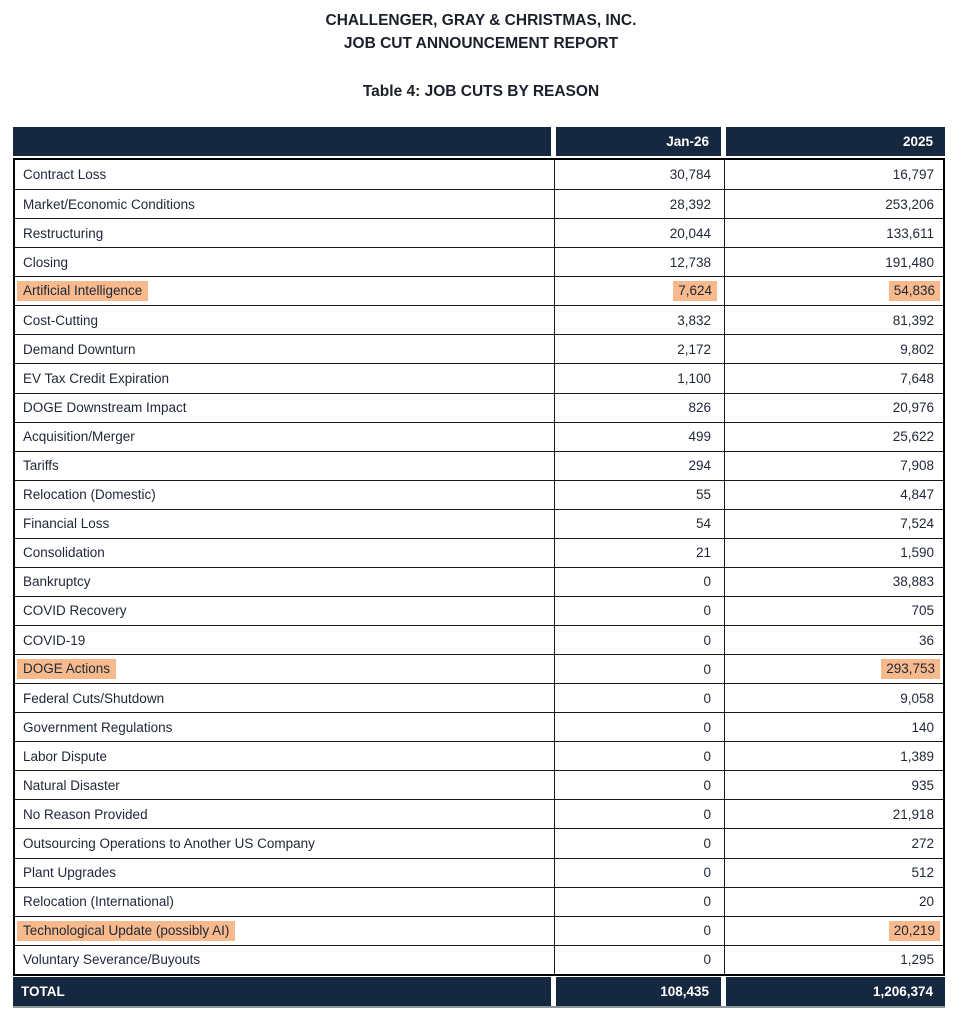 This screenshot has height=1033, width=962. Describe the element at coordinates (112, 960) in the screenshot. I see `reason-label: Voluntary Severance/Buyouts` at that location.